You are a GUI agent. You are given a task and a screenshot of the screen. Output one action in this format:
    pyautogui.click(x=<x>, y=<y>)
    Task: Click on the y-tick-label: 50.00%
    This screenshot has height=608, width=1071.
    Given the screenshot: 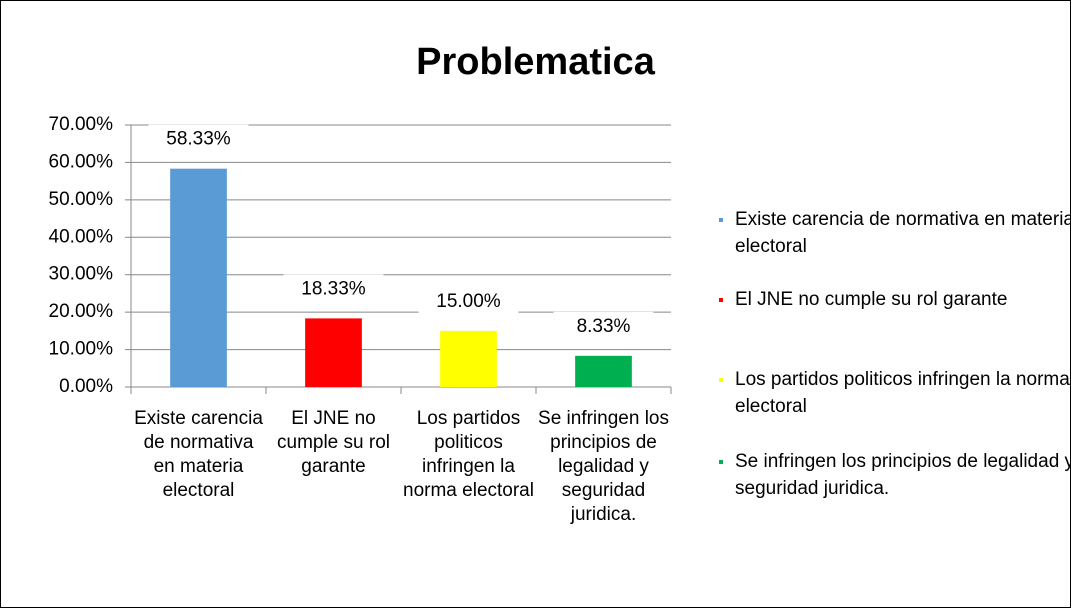 What is the action you would take?
    pyautogui.click(x=81, y=199)
    